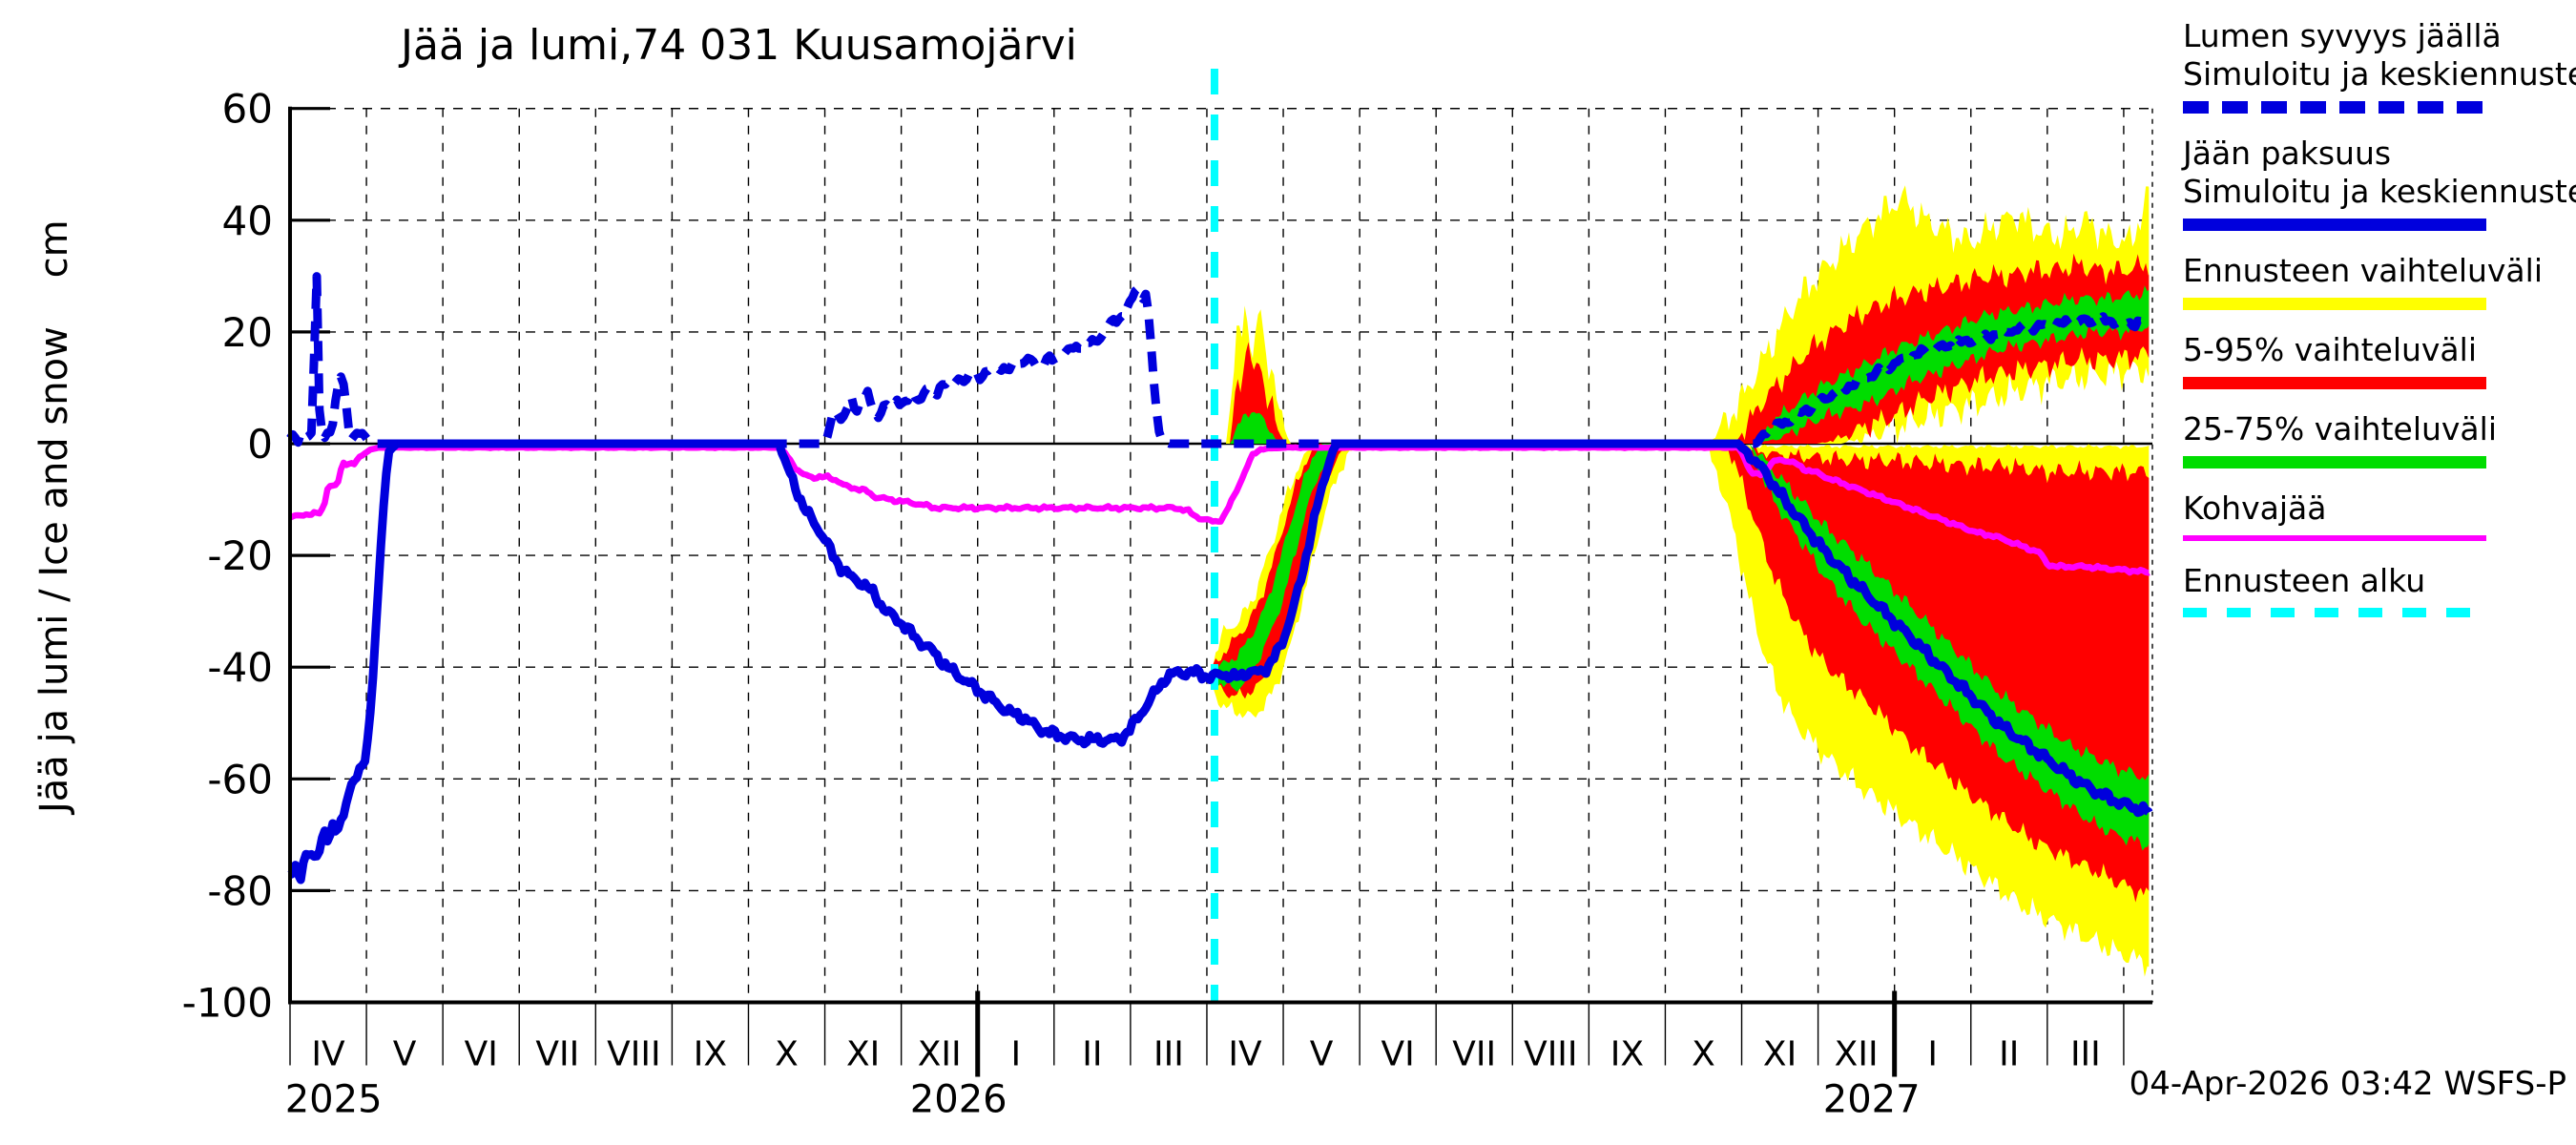 This screenshot has width=2576, height=1145. Describe the element at coordinates (1872, 1100) in the screenshot. I see `svg-text: 2027` at that location.